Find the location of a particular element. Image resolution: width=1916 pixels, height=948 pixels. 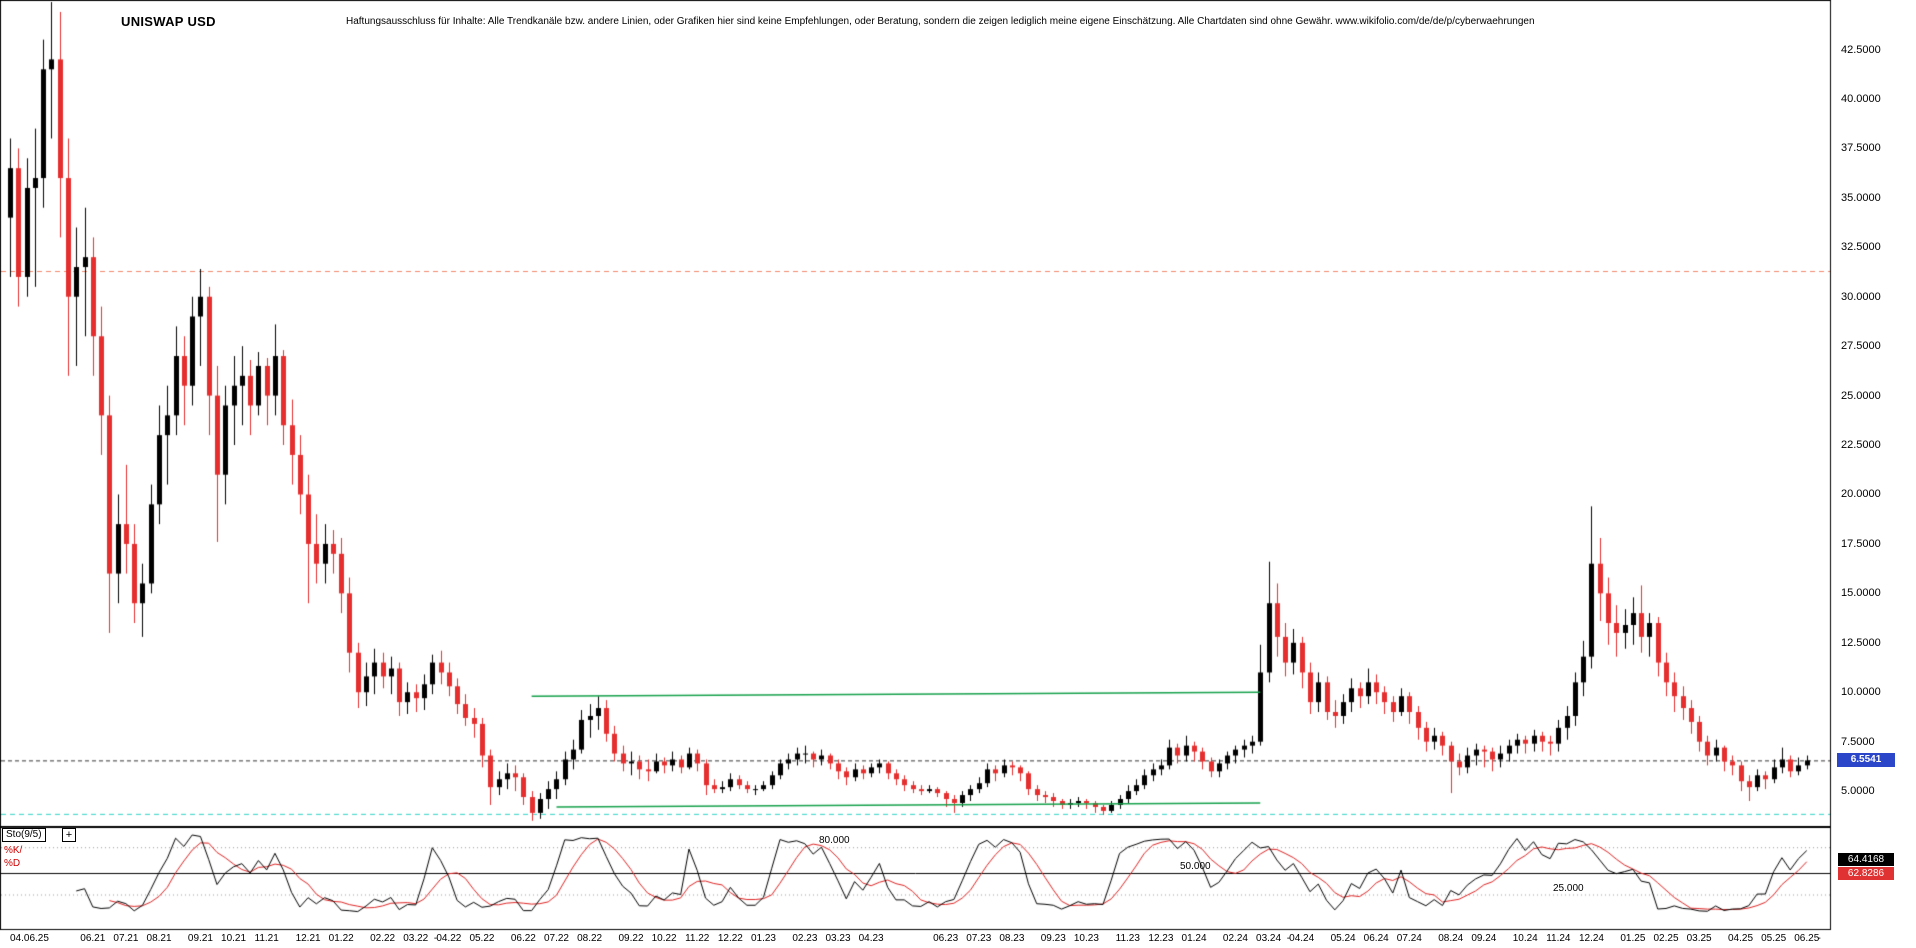

current-date-label: 04.06.25 is located at coordinates (31, 938).